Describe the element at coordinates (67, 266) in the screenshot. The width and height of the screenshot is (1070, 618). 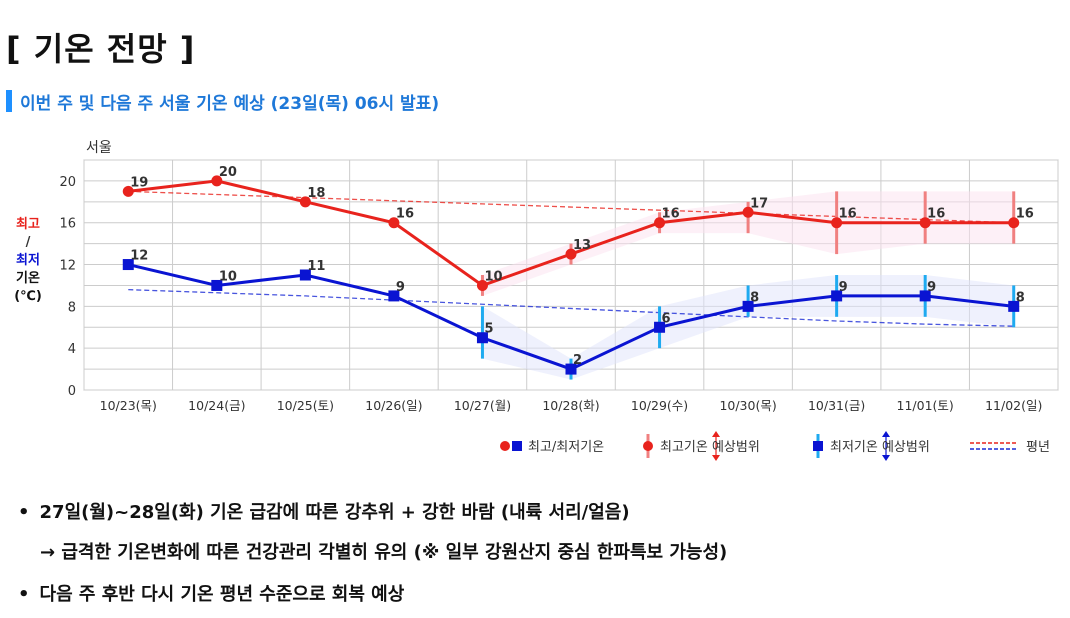
I see `y-tick-label: 12` at that location.